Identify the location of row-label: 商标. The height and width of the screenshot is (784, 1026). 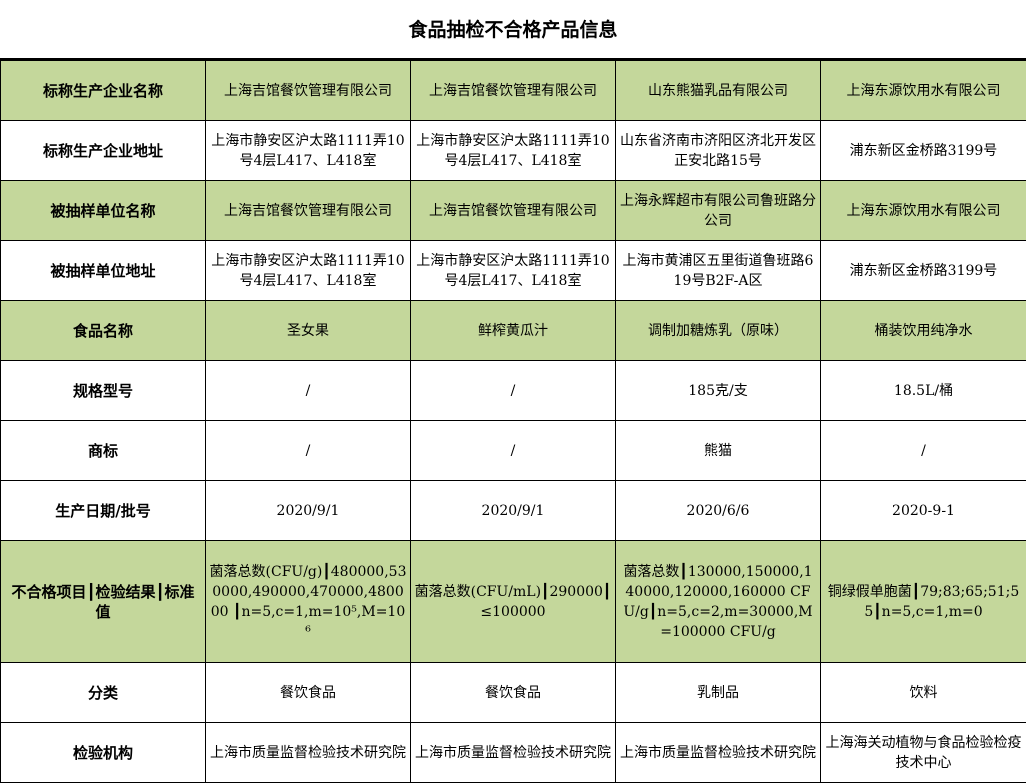
(103, 450).